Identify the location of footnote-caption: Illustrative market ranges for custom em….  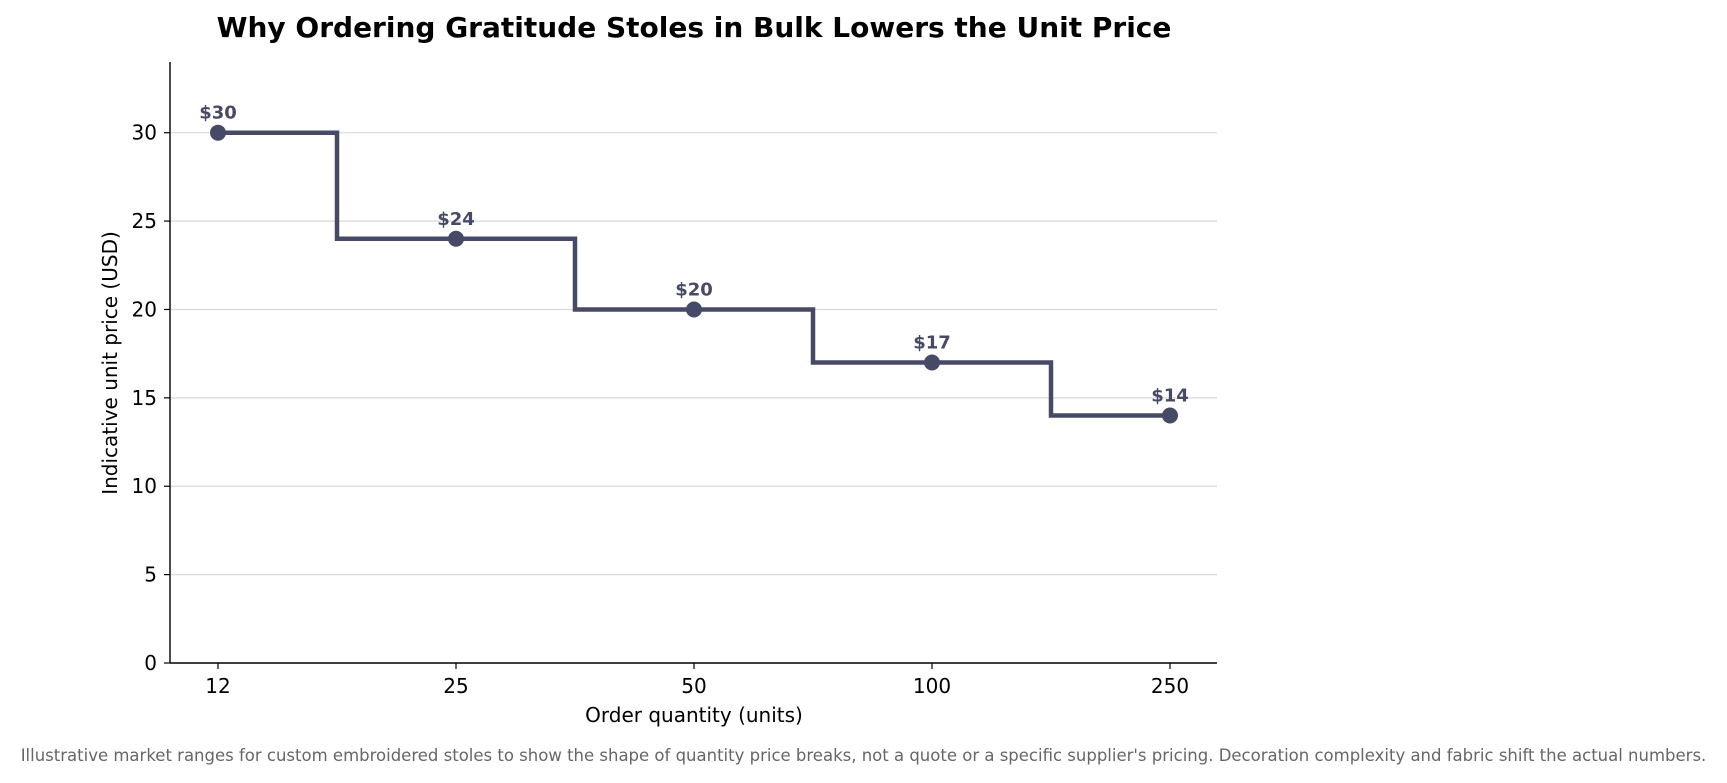
(863, 755).